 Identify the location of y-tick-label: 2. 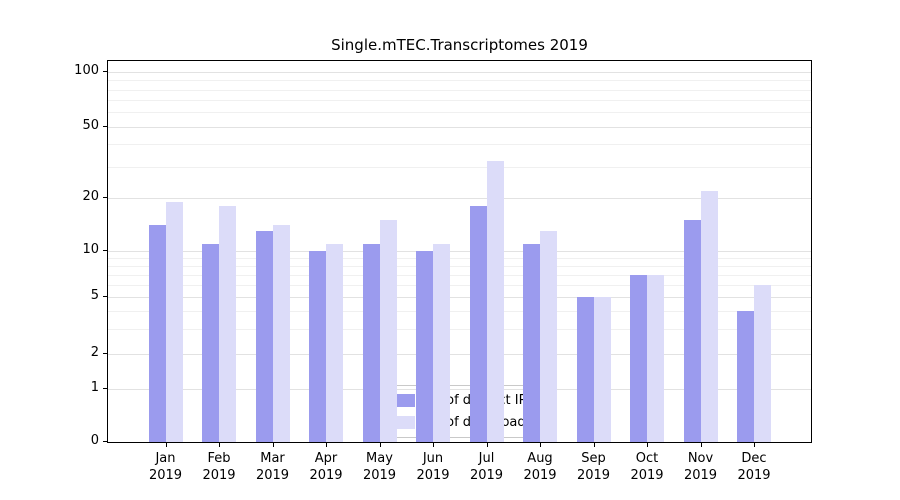
(94, 353).